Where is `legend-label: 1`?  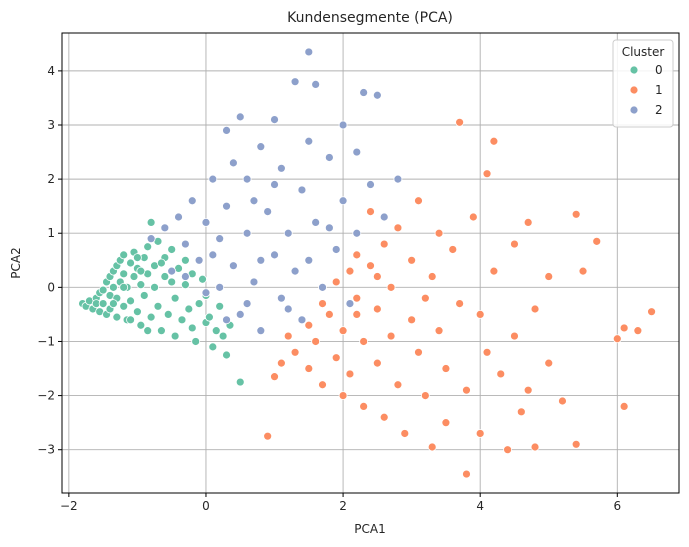
legend-label: 1 is located at coordinates (659, 90).